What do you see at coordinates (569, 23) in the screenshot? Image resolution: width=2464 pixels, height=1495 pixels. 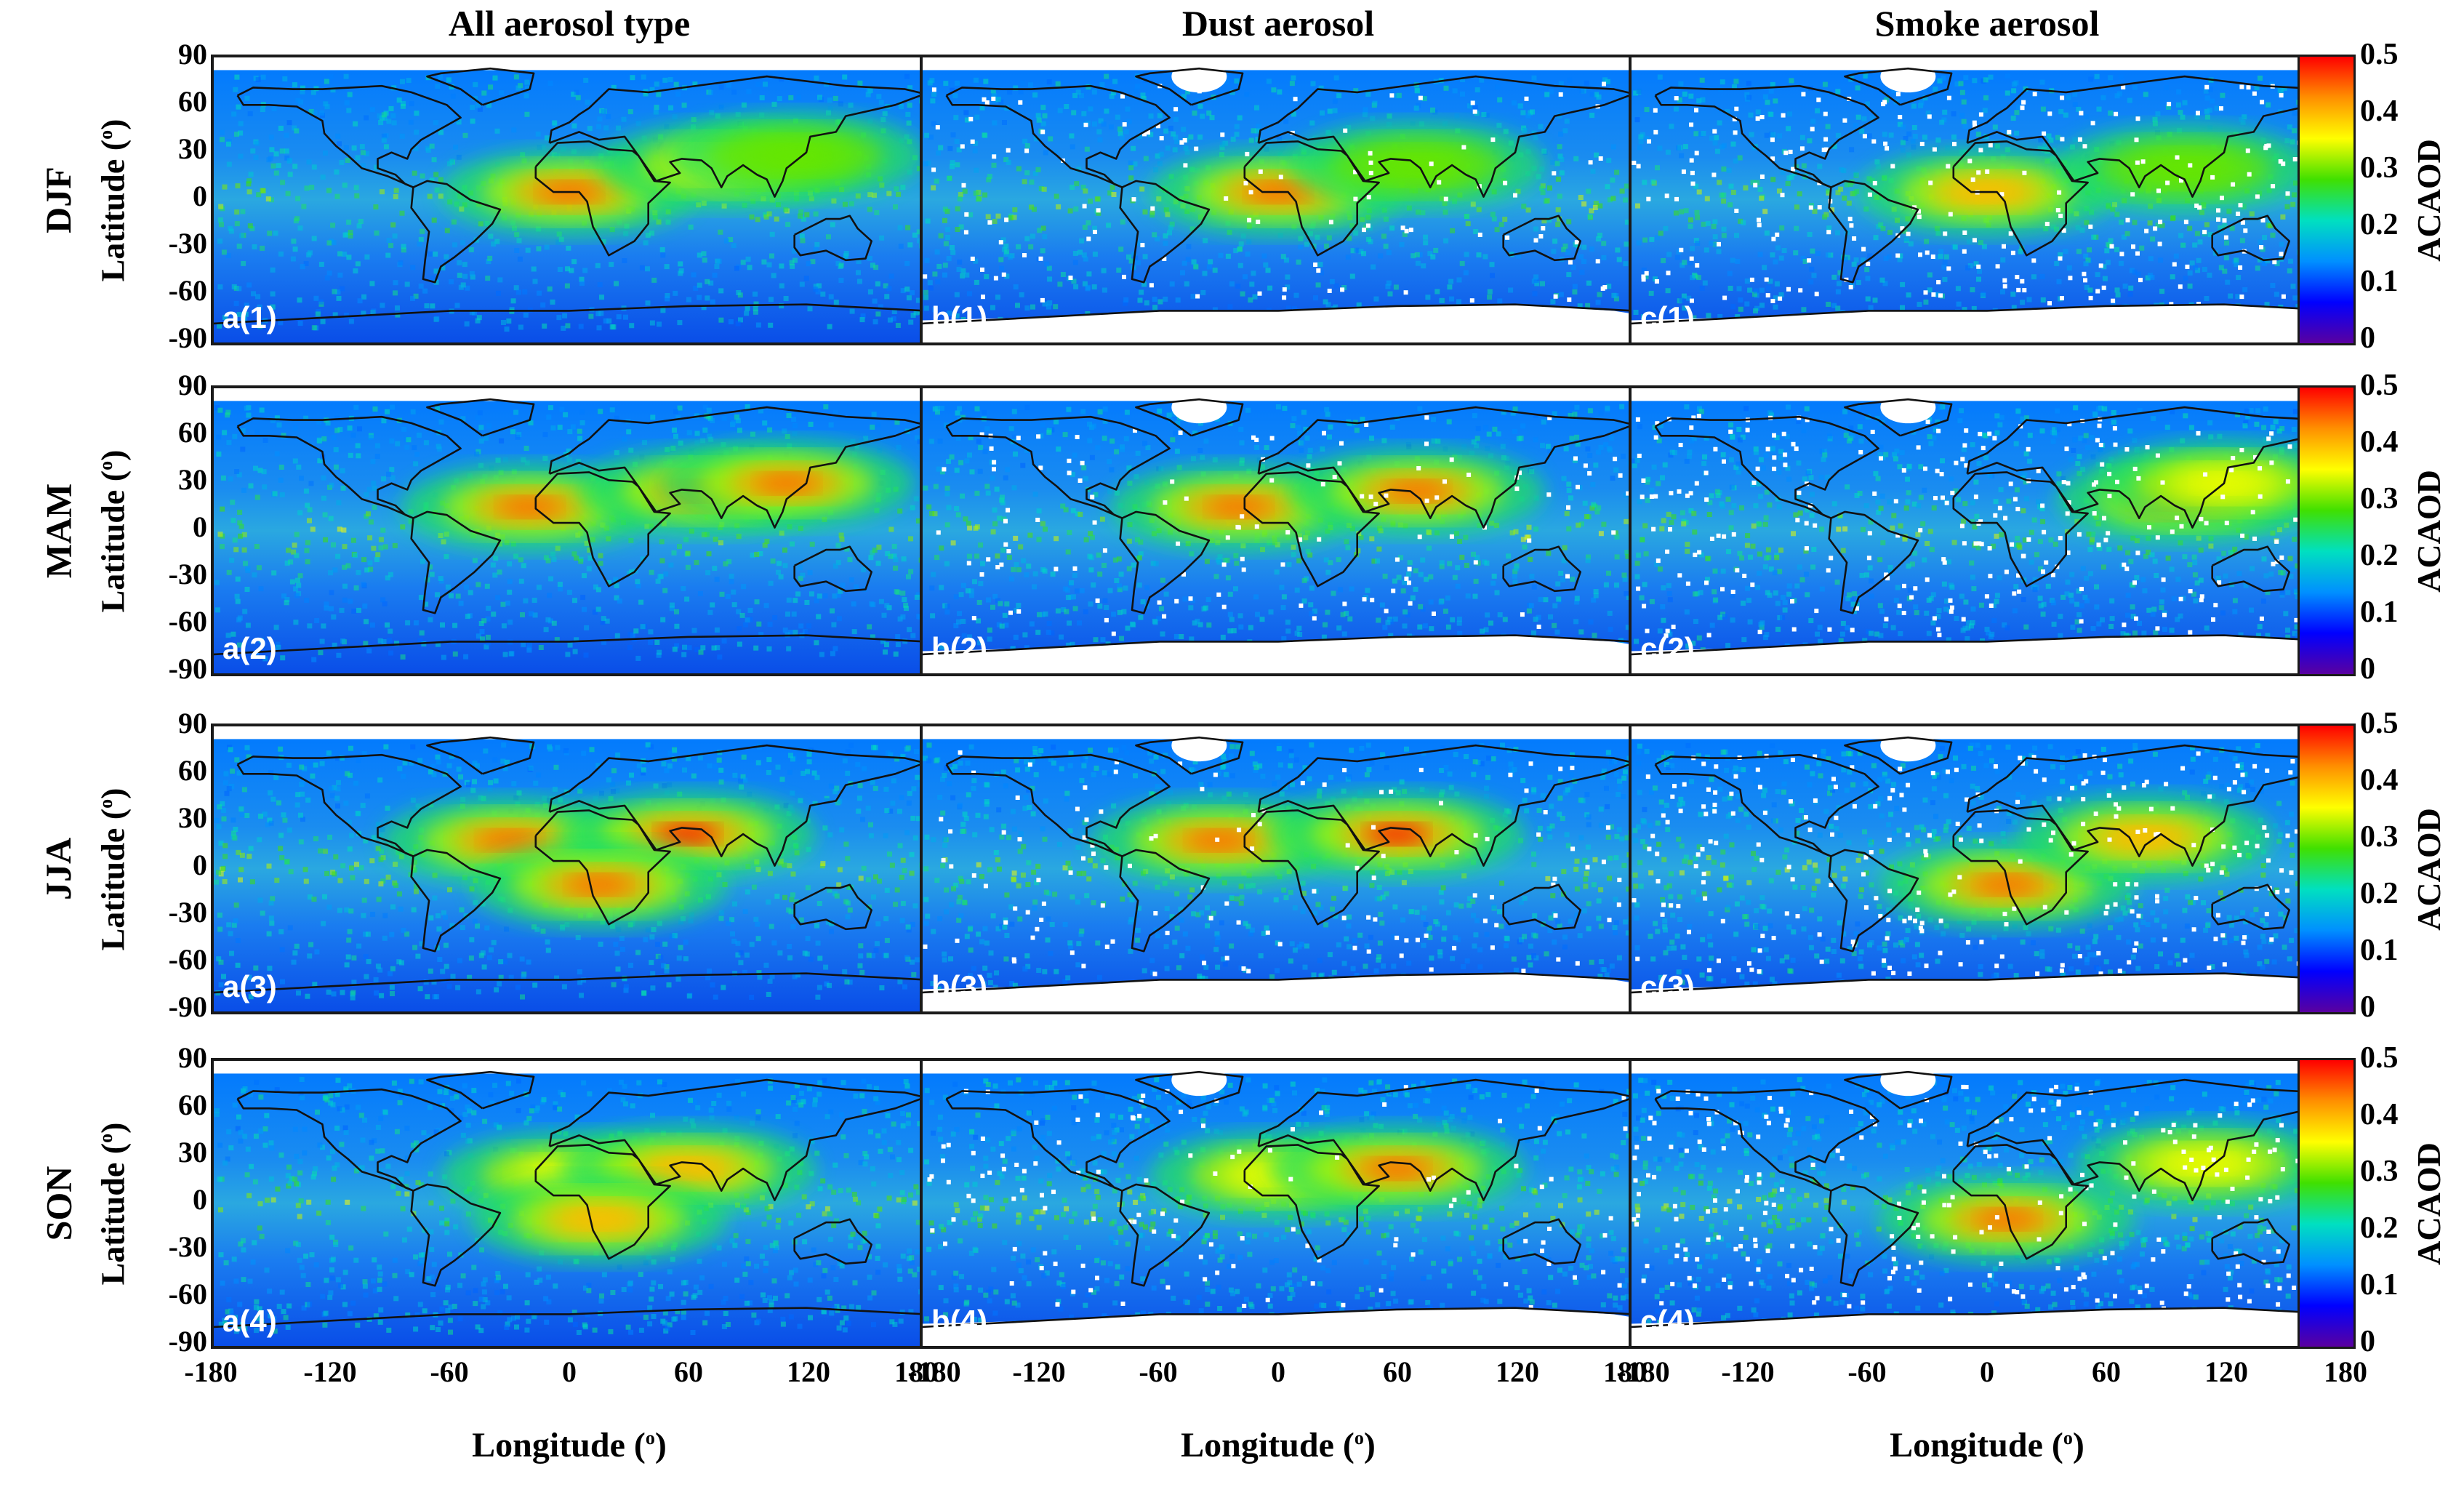 I see `column-title-all: All aerosol type` at bounding box center [569, 23].